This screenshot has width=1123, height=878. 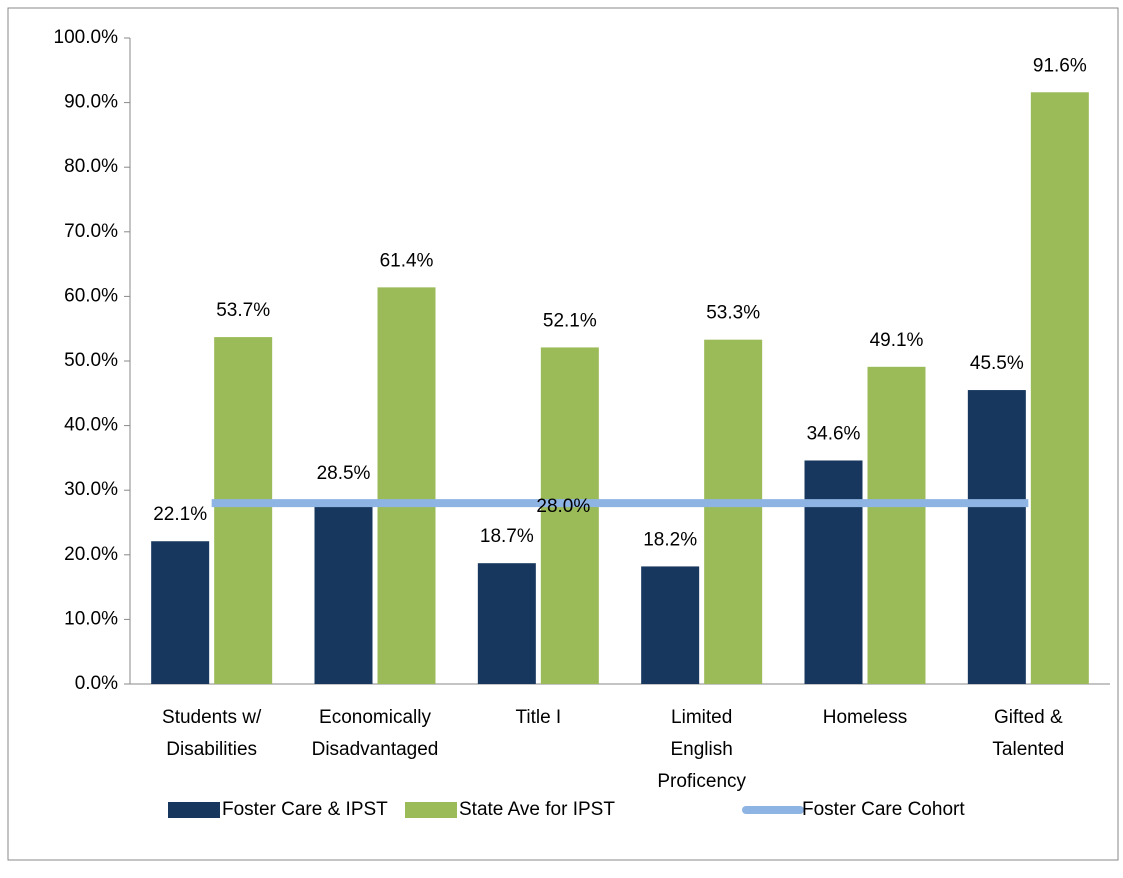 I want to click on y-tick-label: 0.0%, so click(x=96, y=683).